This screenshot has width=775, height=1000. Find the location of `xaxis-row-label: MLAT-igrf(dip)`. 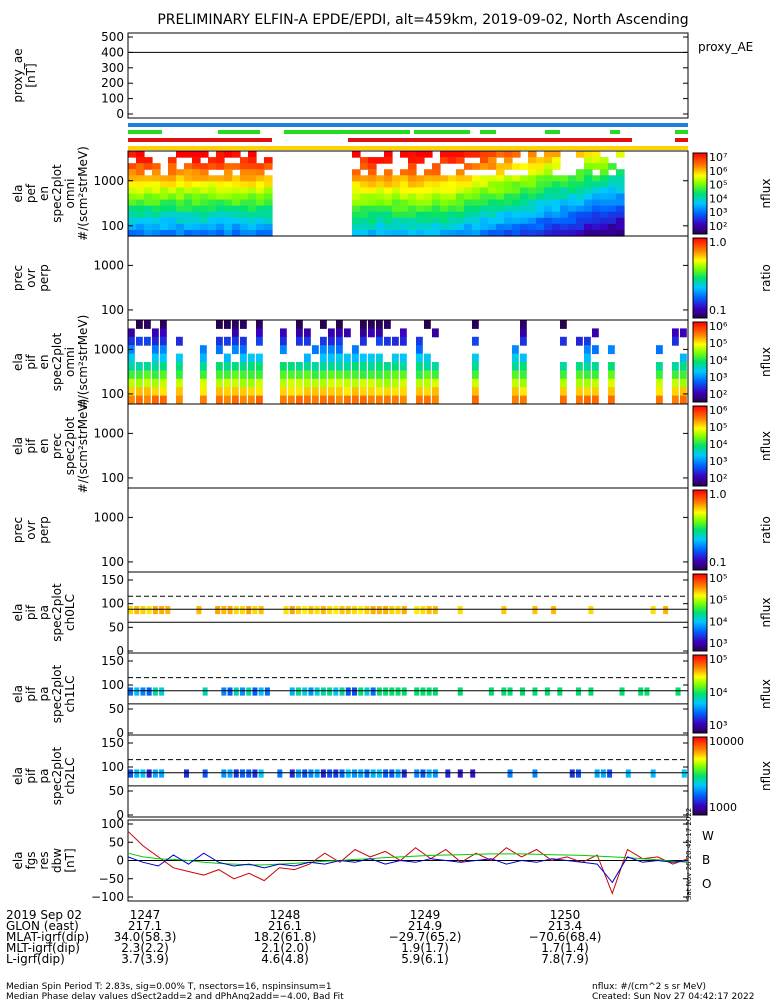

xaxis-row-label: MLAT-igrf(dip) is located at coordinates (47, 937).